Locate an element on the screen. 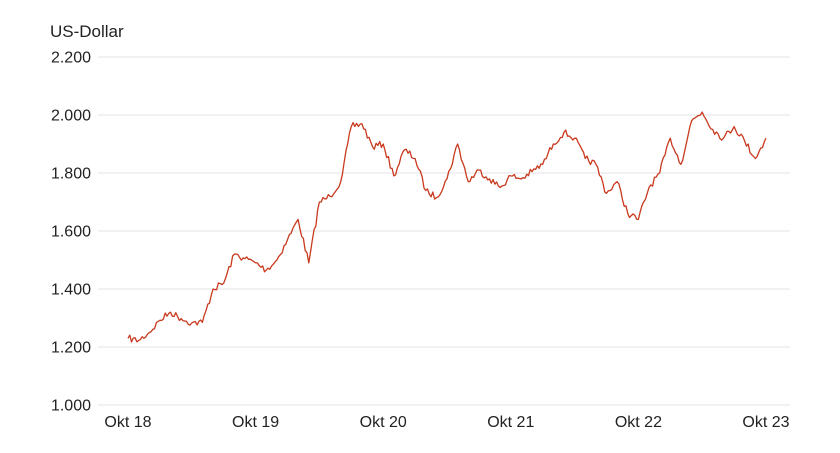 The image size is (840, 453). y-tick-label: 2.000 is located at coordinates (71, 116).